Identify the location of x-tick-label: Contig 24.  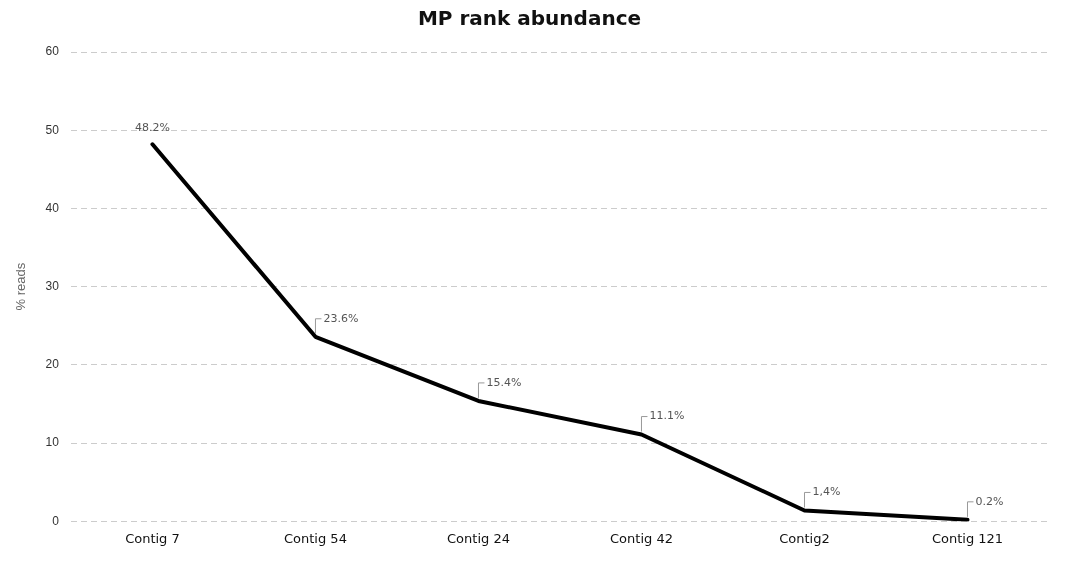
(478, 538).